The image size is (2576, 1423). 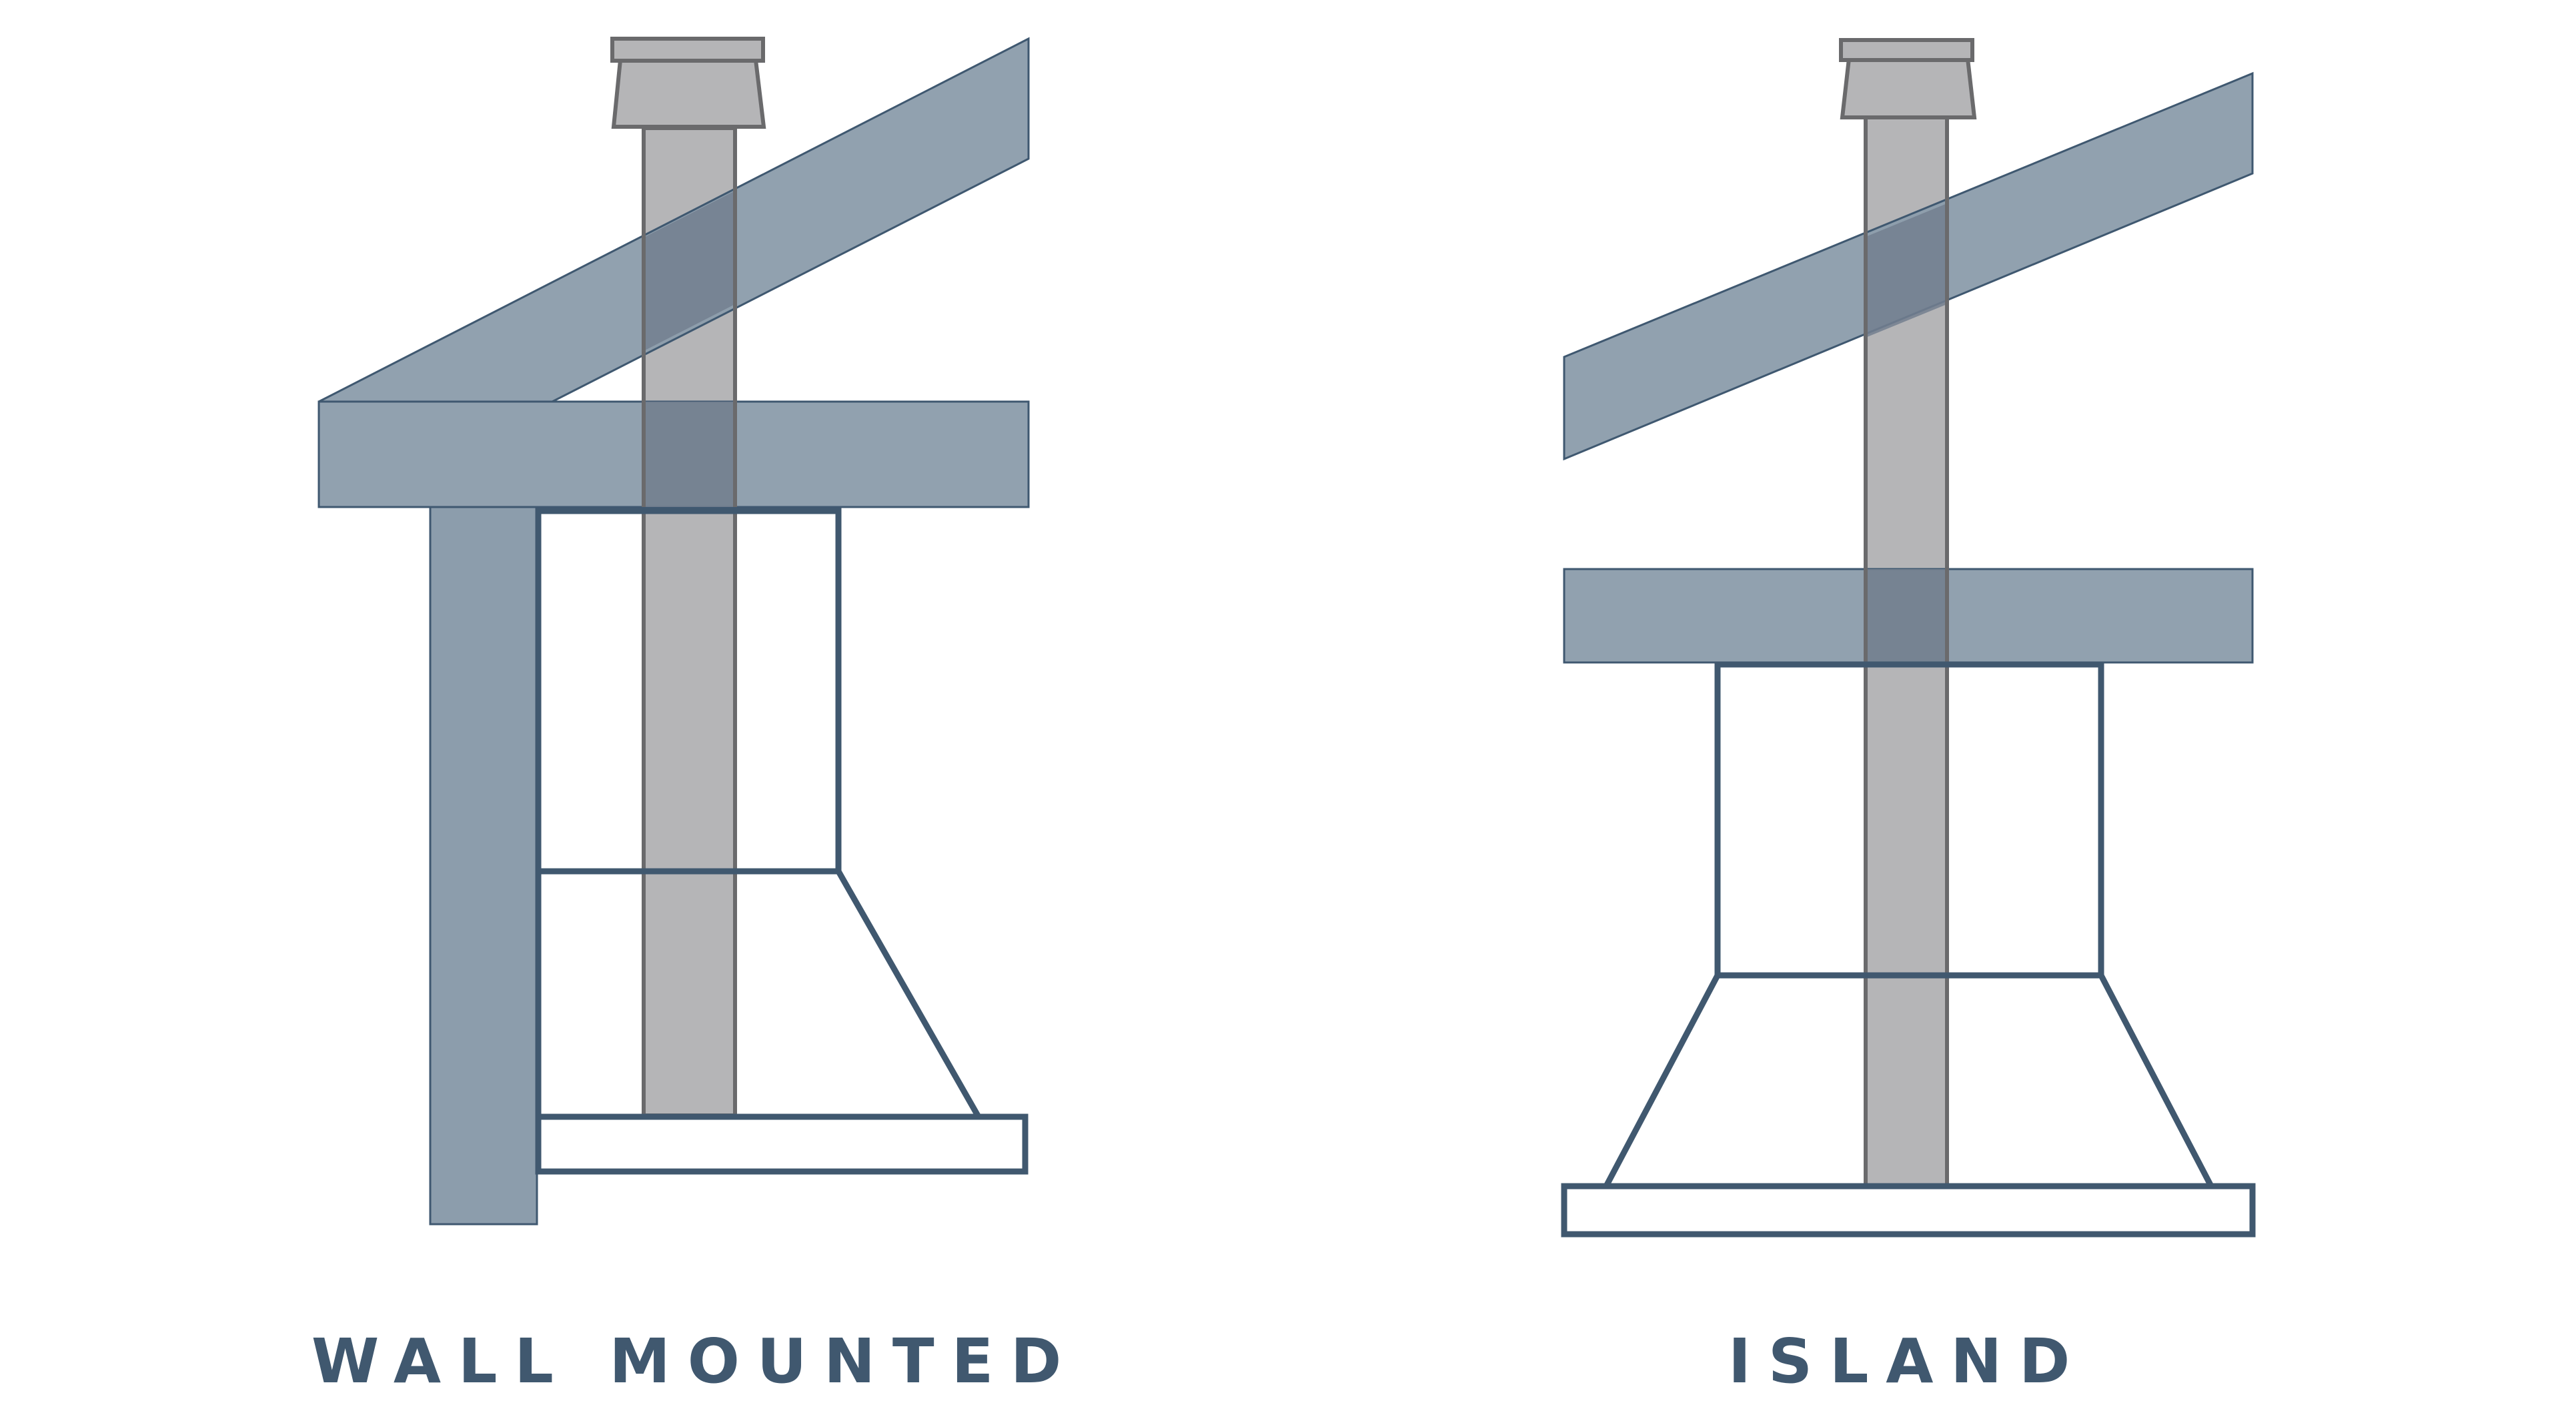 I want to click on island-flue-rafter-overlap, so click(x=1906, y=270).